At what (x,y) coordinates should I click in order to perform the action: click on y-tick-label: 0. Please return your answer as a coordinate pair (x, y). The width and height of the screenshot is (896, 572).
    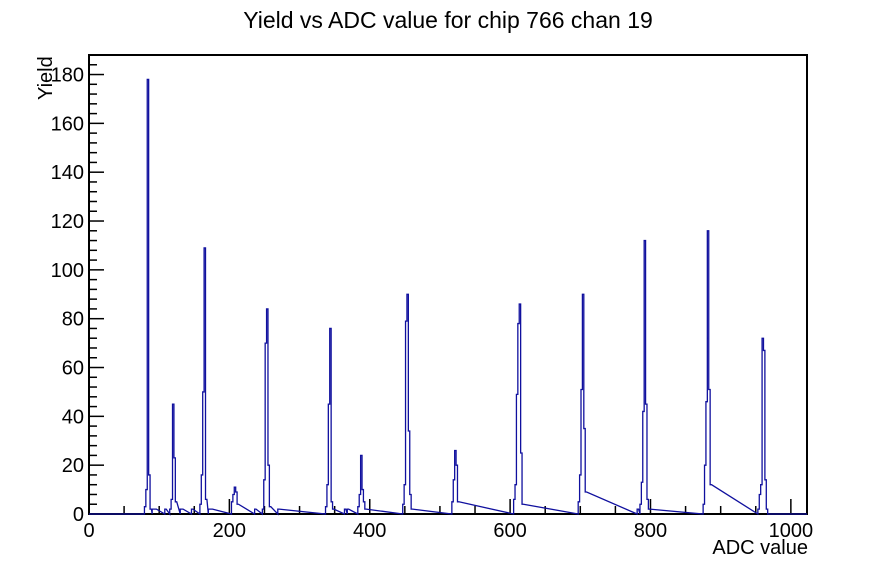
    Looking at the image, I should click on (78, 515).